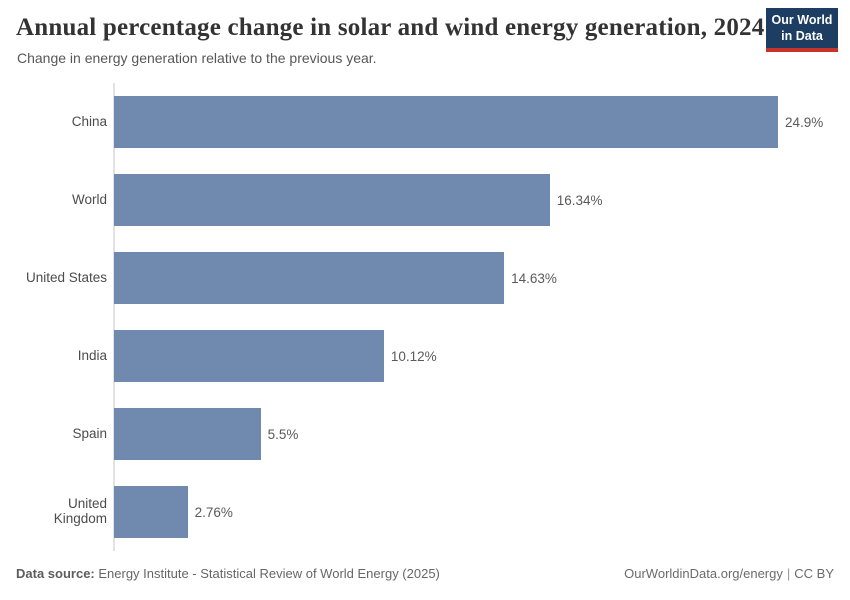  I want to click on owid-logo-line1: Our World, so click(802, 20).